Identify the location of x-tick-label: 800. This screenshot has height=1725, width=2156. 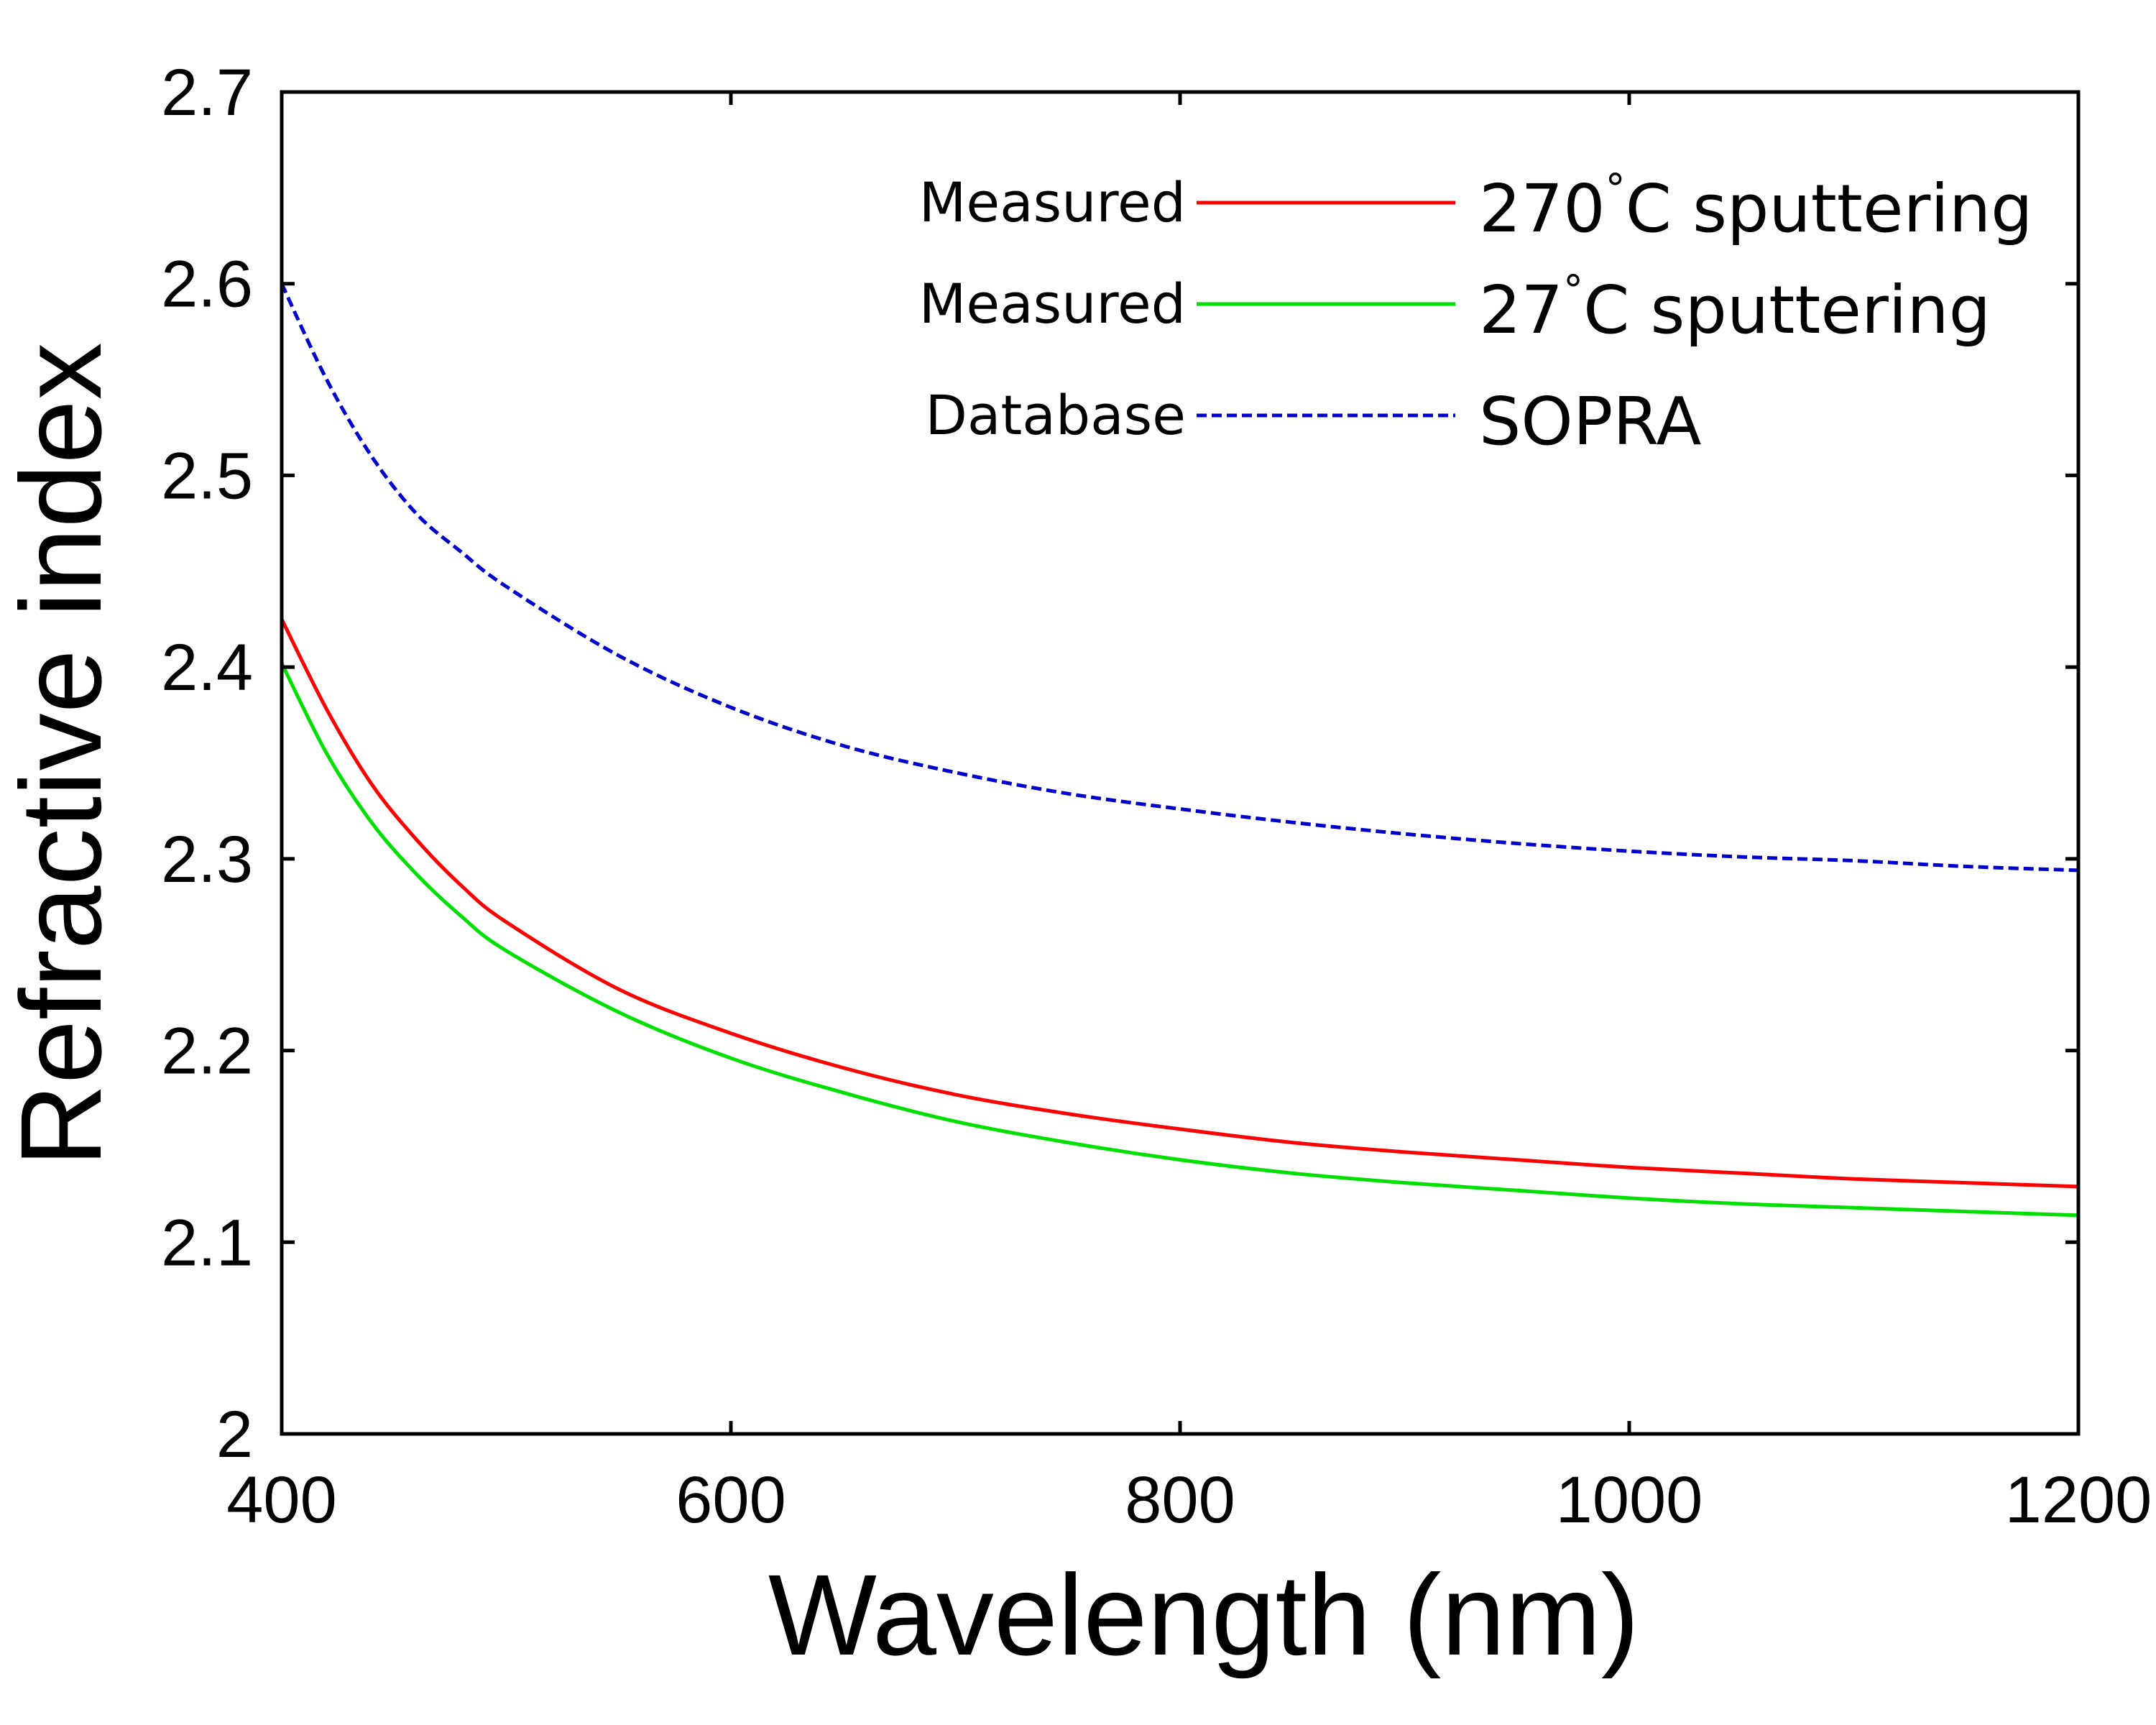
(1180, 1500).